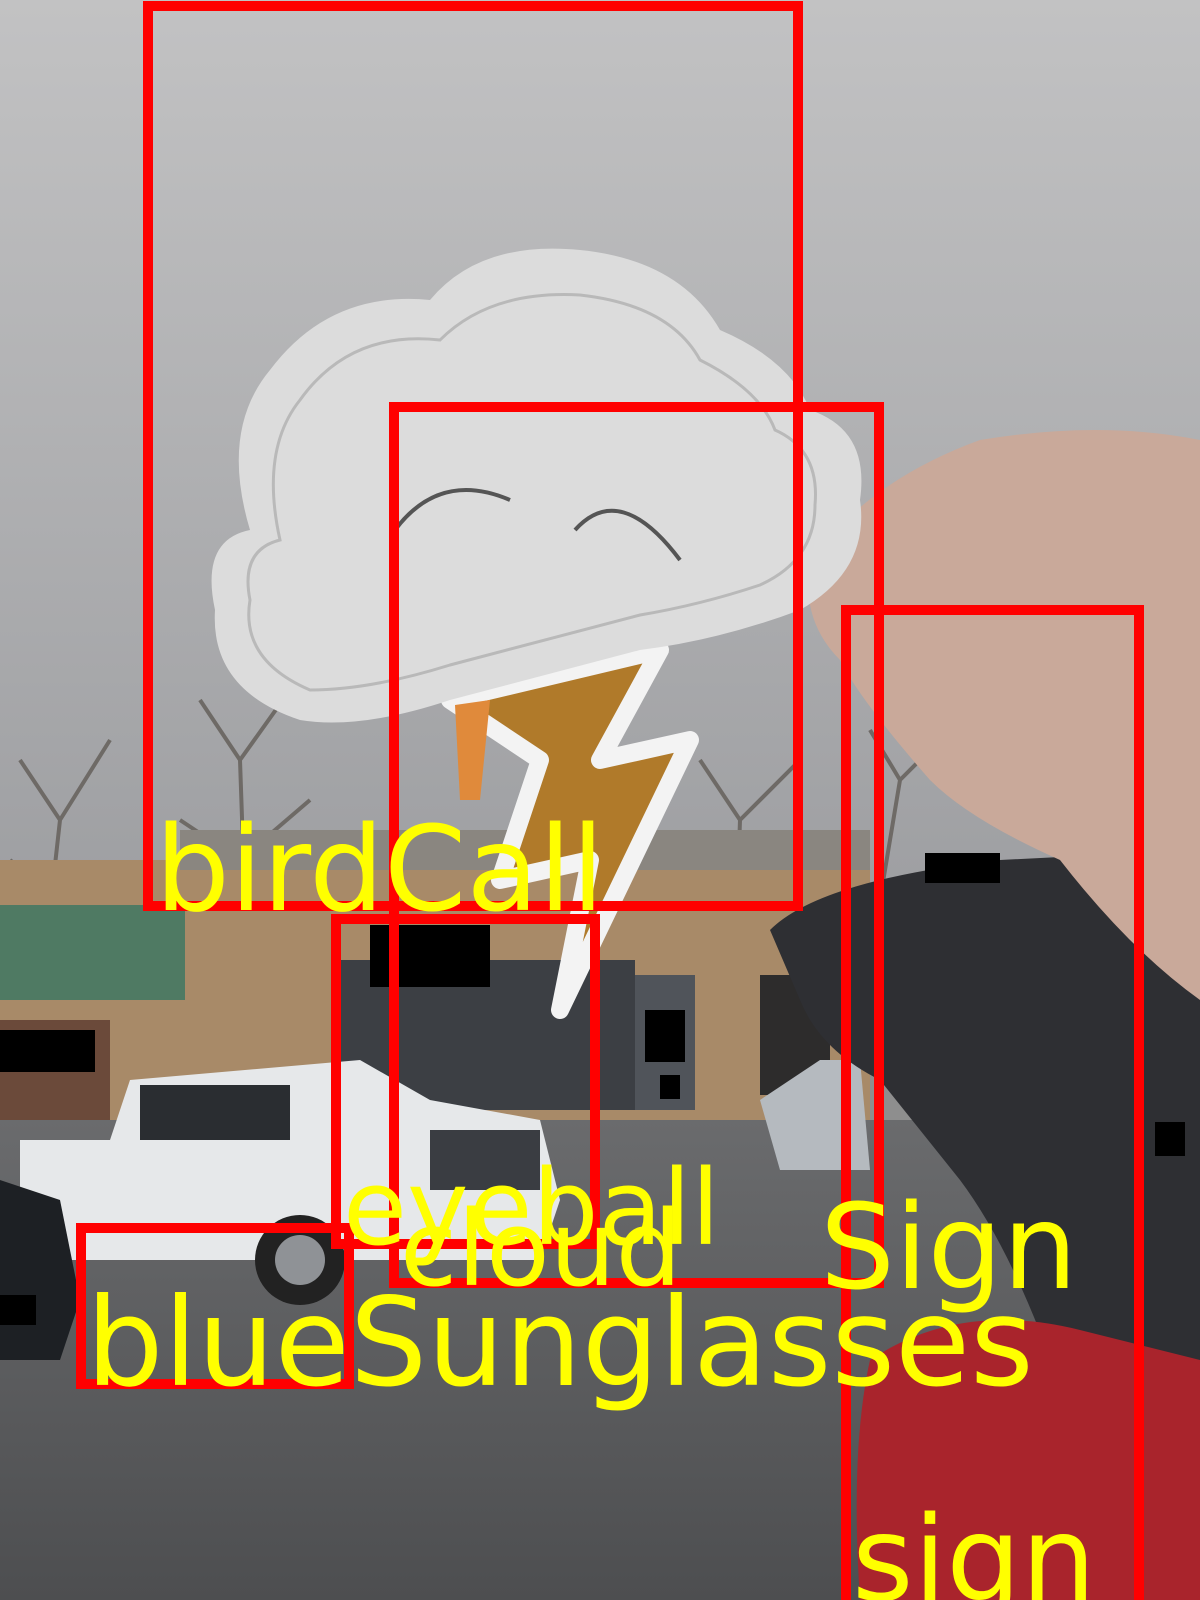 The image size is (1200, 1600). What do you see at coordinates (627, 535) in the screenshot?
I see `cloud-smile-eye-right` at bounding box center [627, 535].